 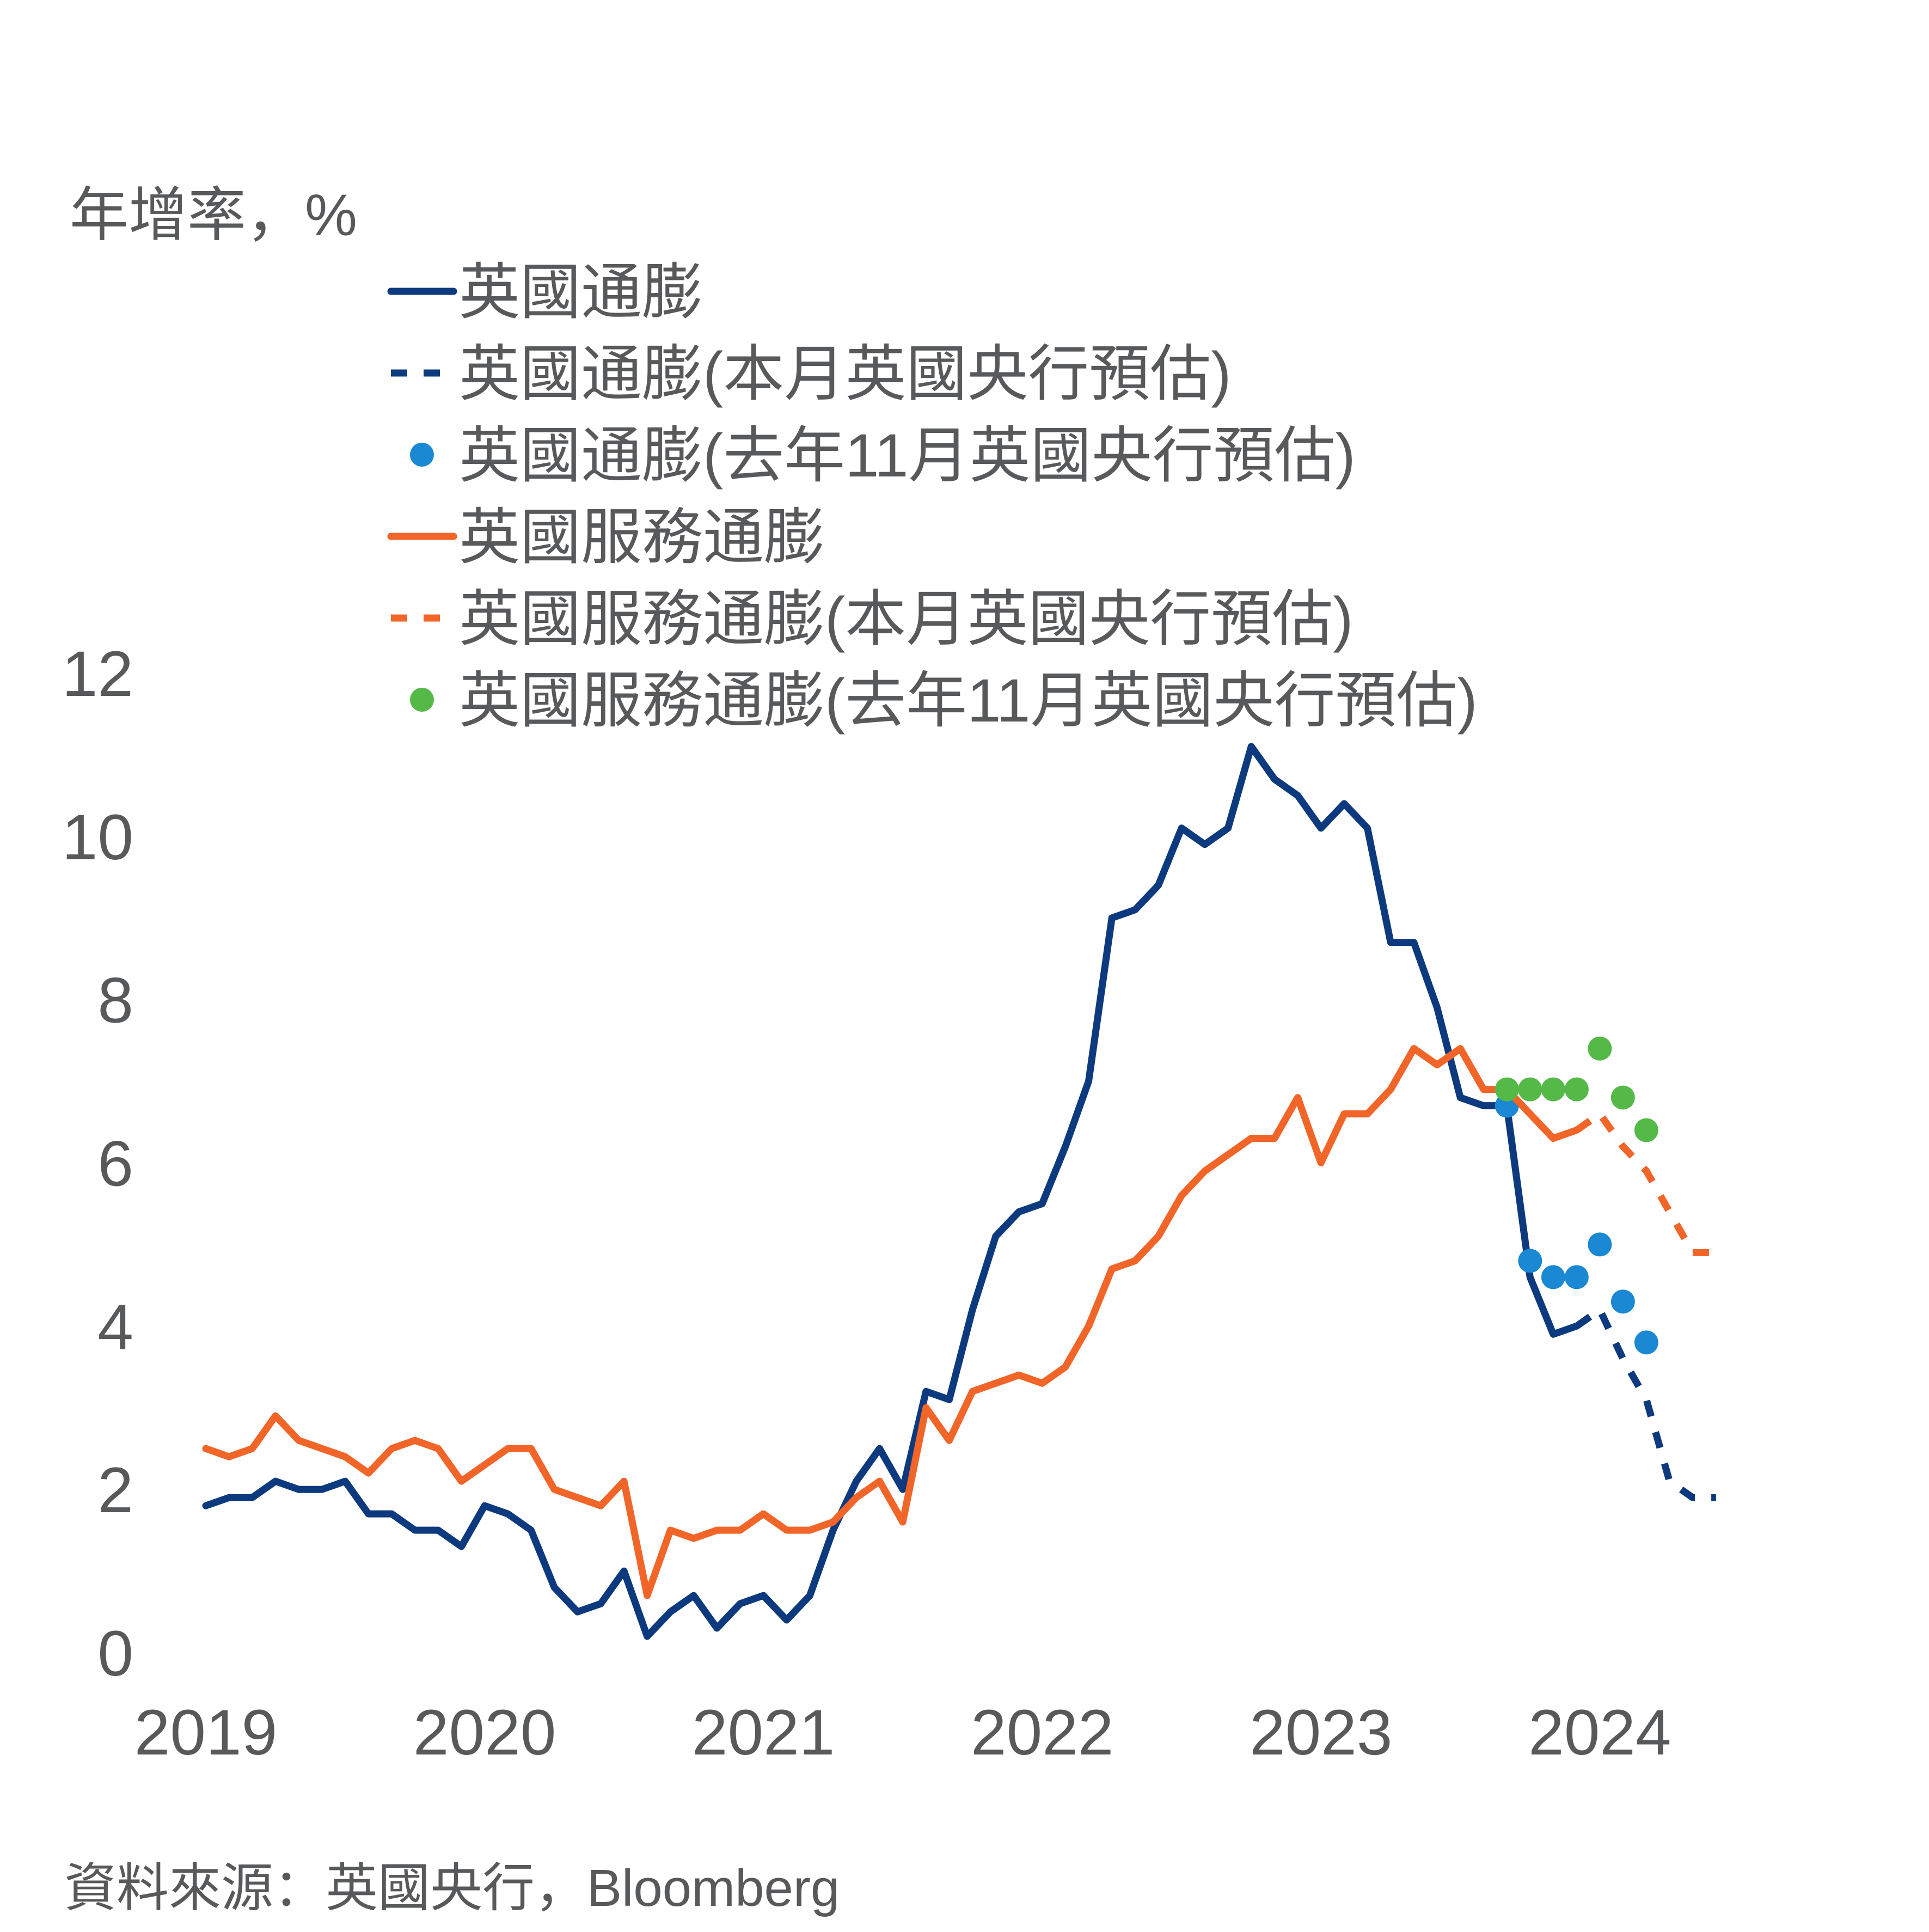 I want to click on legend-item: 英國服務通膨(本月英國央行預估), so click(x=872, y=619).